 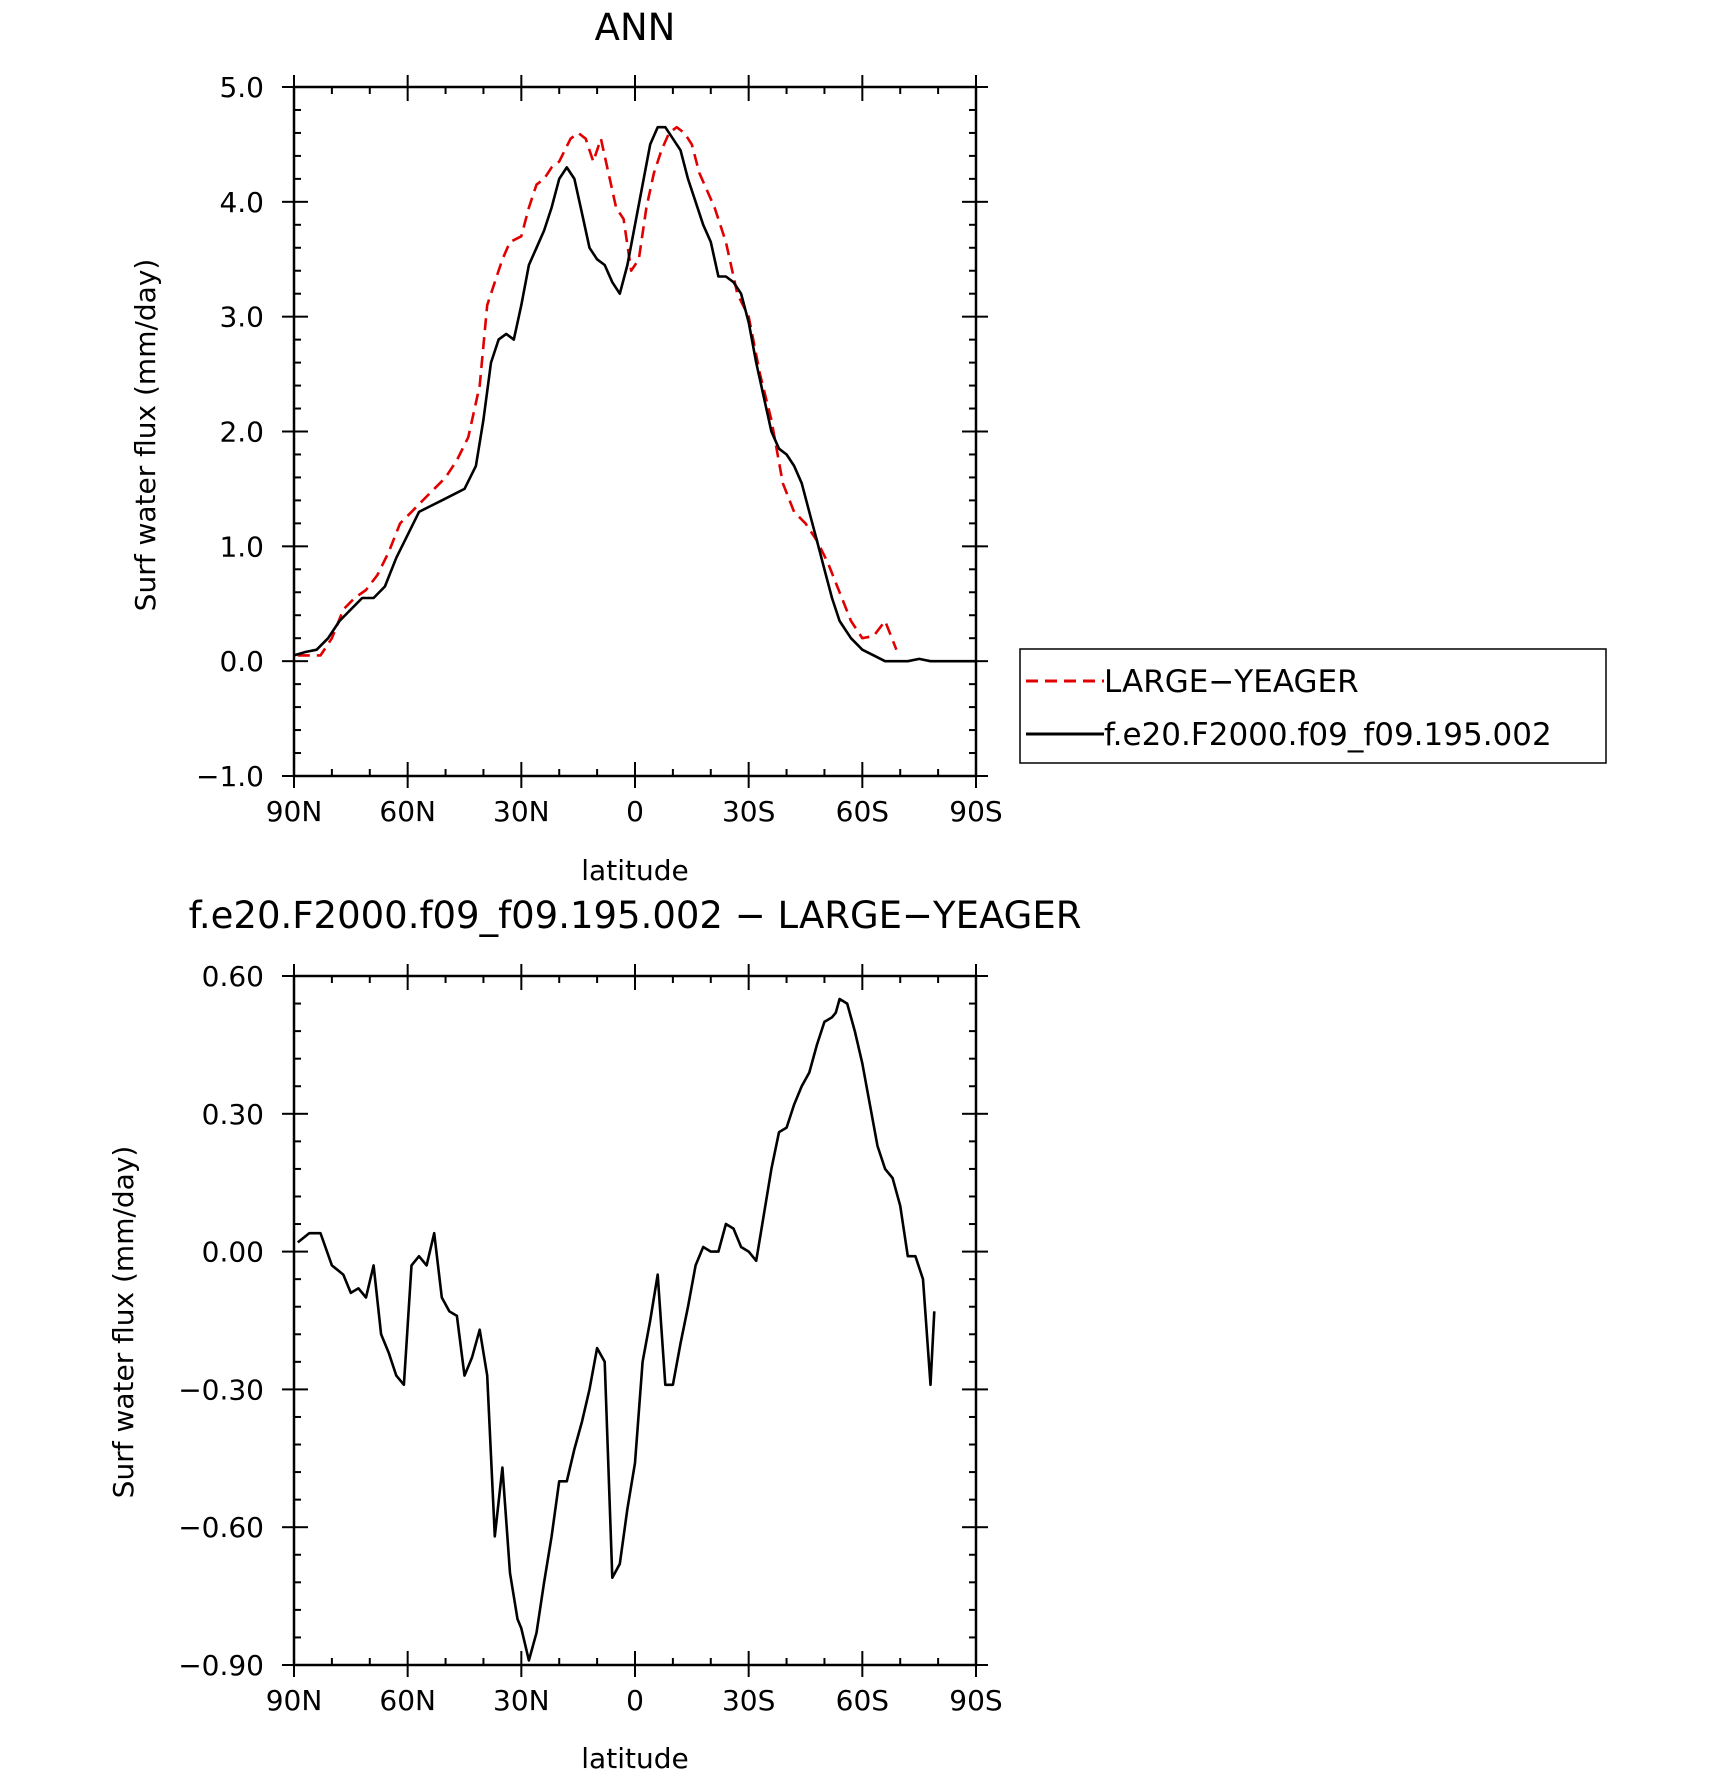 What do you see at coordinates (233, 1114) in the screenshot?
I see `bottom-y-tick-label: 0.30` at bounding box center [233, 1114].